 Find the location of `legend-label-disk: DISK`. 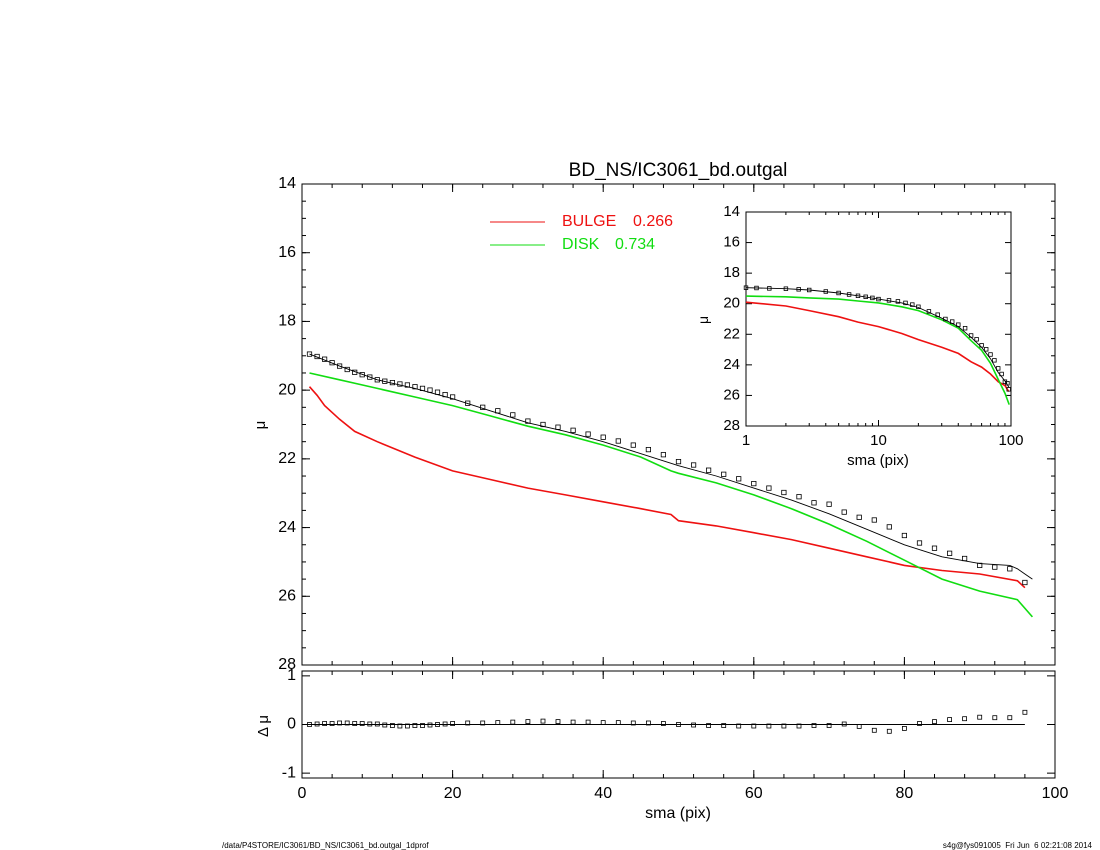

legend-label-disk: DISK is located at coordinates (581, 244).